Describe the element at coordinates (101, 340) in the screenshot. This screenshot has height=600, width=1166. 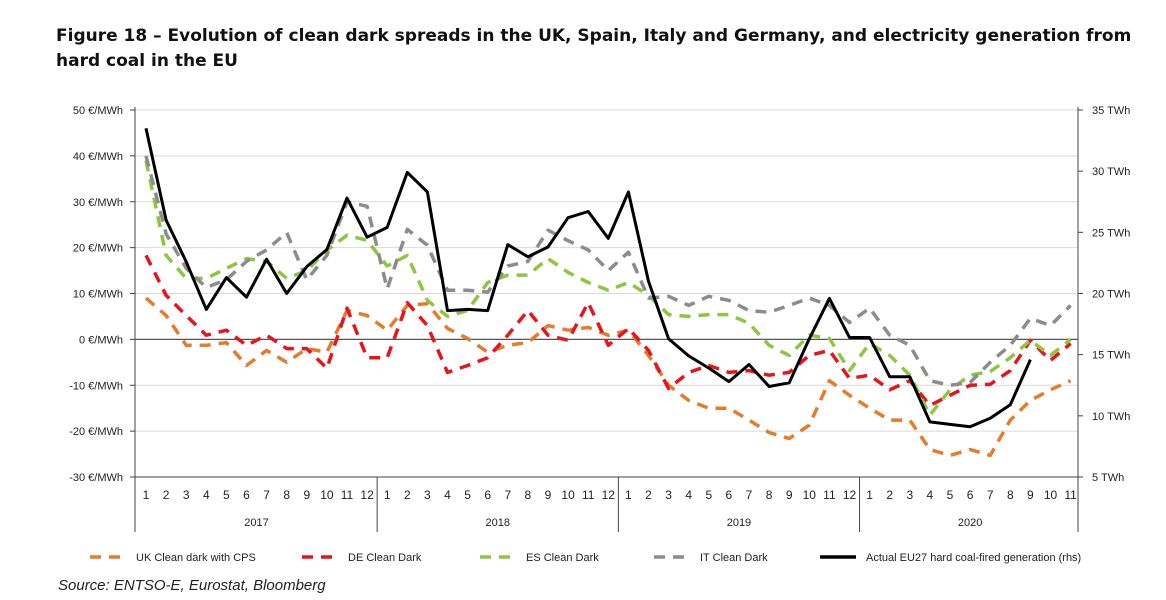
I see `left-tick-label: 0 €/MWh` at that location.